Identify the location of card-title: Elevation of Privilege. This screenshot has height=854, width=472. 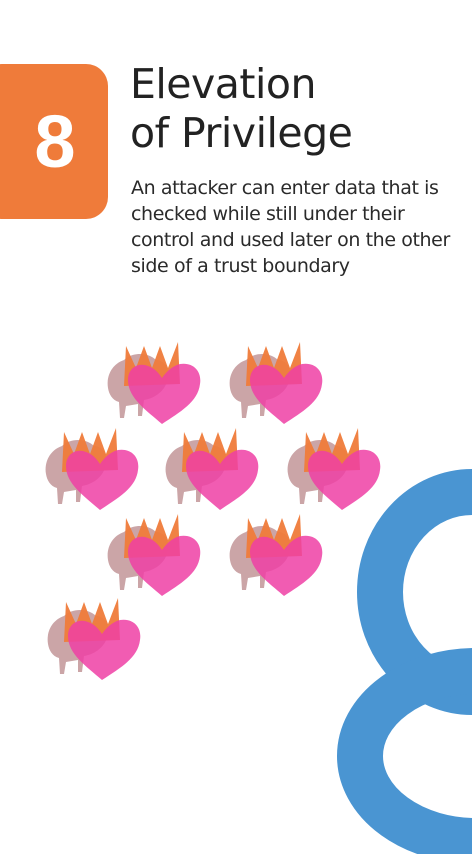
(241, 109).